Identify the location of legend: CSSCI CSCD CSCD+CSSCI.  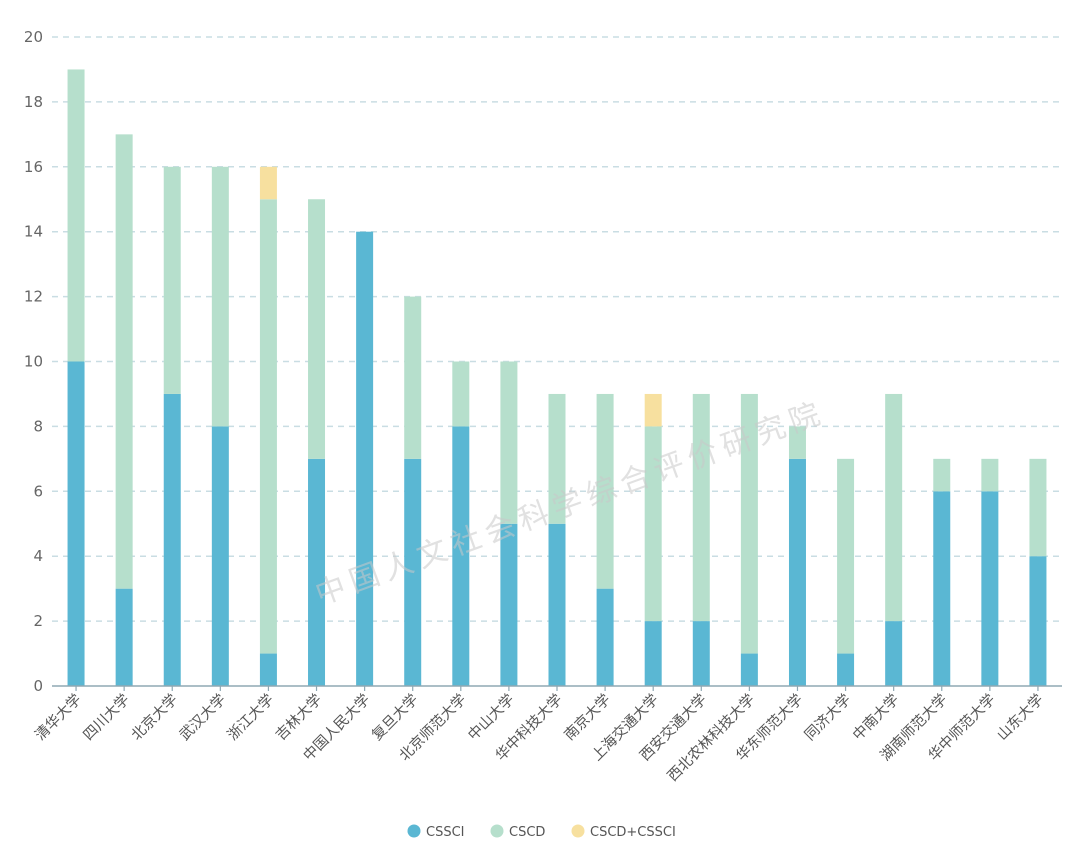
(541, 832).